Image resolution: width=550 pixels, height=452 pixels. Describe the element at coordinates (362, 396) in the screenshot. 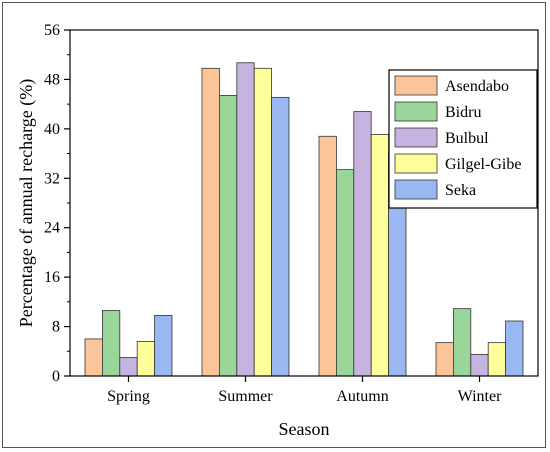

I see `x-tick-label-autumn: Autumn` at that location.